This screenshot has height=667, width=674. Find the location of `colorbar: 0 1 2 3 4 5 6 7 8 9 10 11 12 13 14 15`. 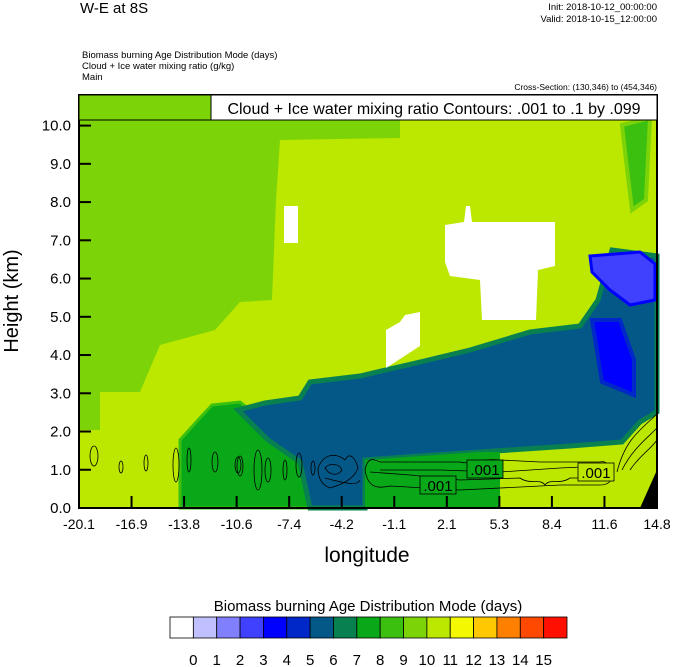

colorbar: 0 1 2 3 4 5 6 7 8 9 10 11 12 13 14 15 is located at coordinates (368, 641).